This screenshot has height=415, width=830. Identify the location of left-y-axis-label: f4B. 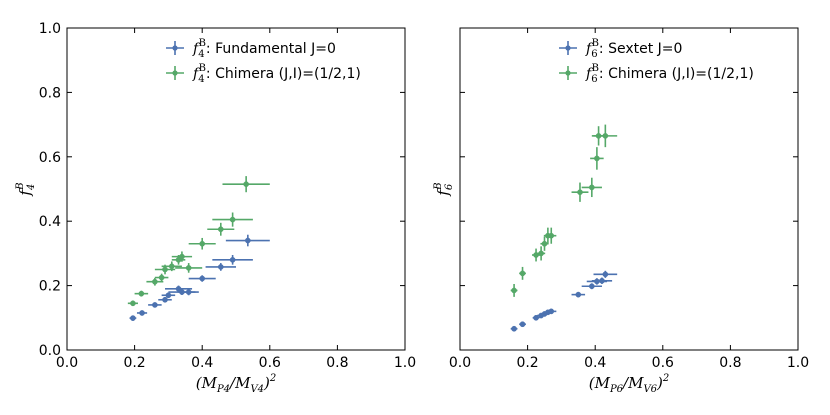
(26, 189).